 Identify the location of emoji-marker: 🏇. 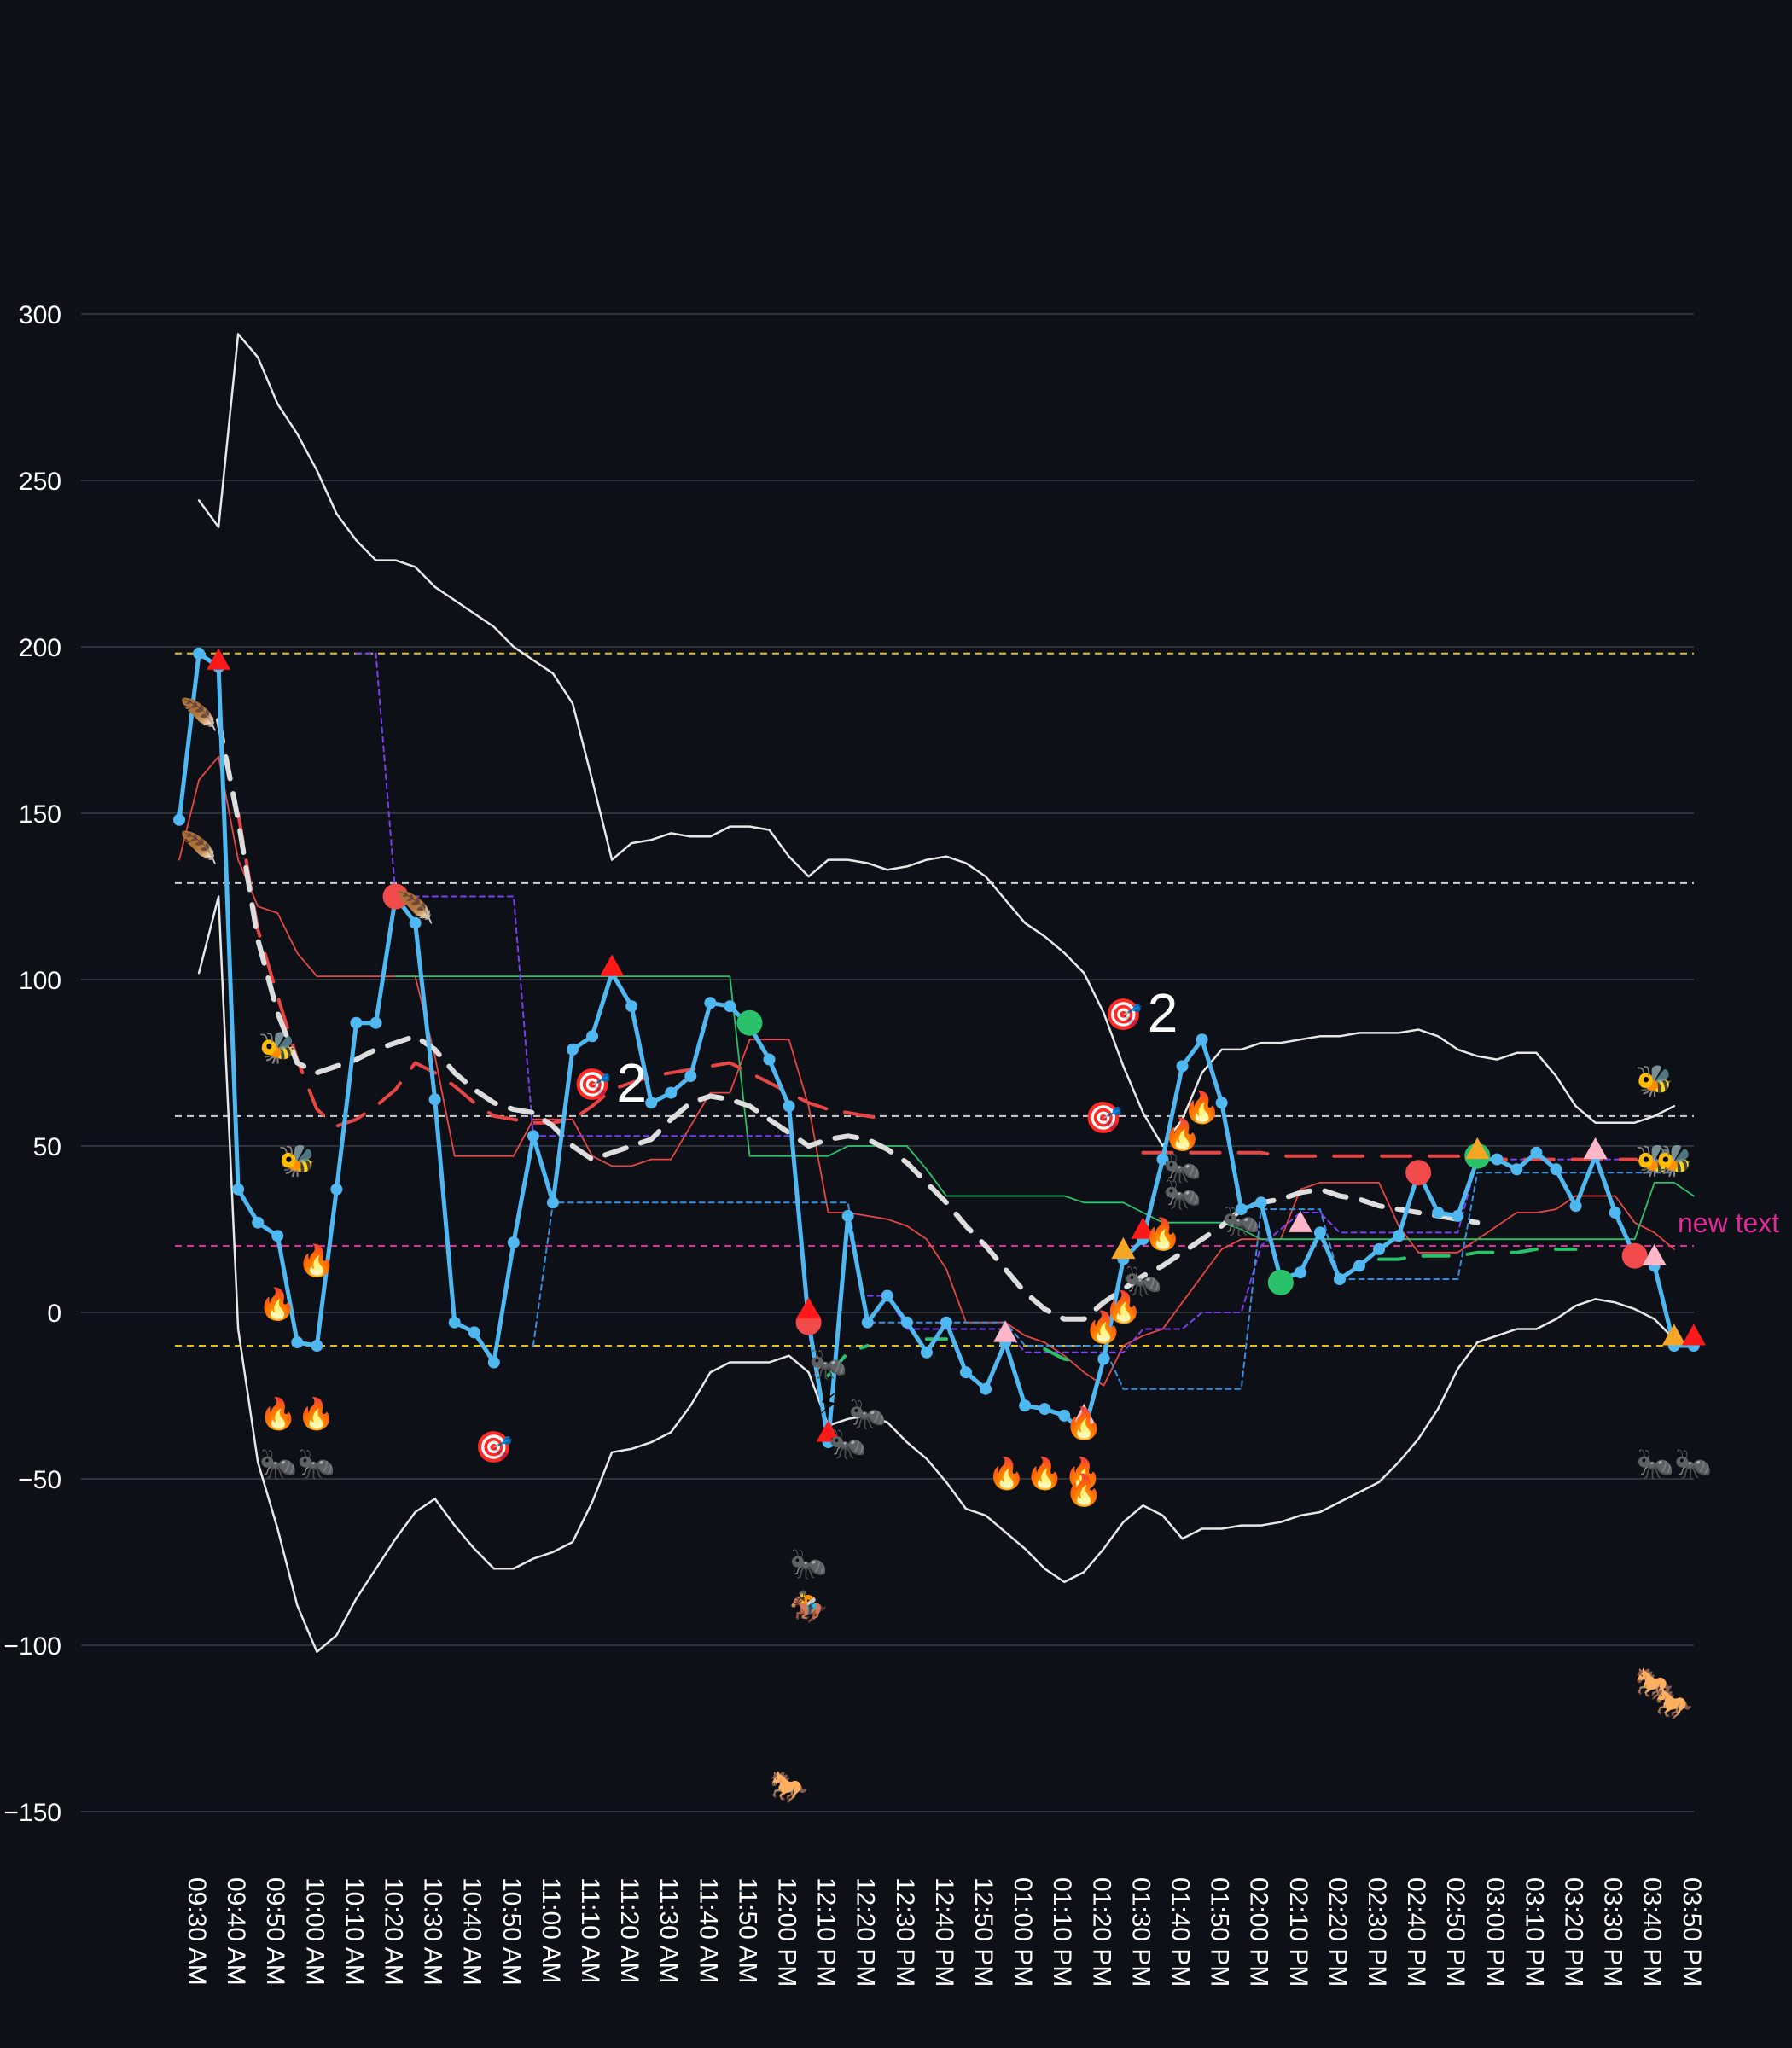
(808, 1607).